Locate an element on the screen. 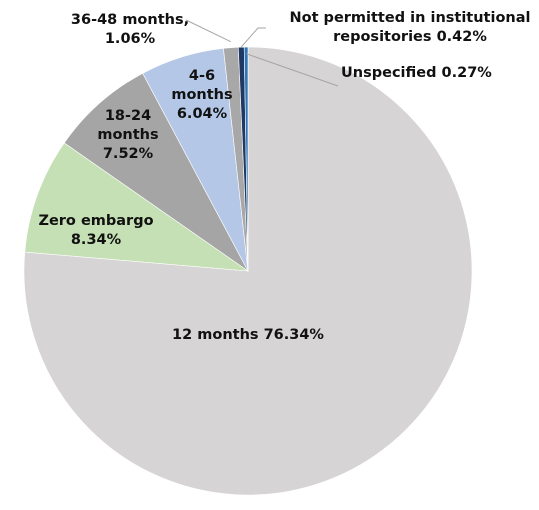 This screenshot has height=510, width=539. slice-label-18-24-months: 18-24 months 7.52% is located at coordinates (127, 135).